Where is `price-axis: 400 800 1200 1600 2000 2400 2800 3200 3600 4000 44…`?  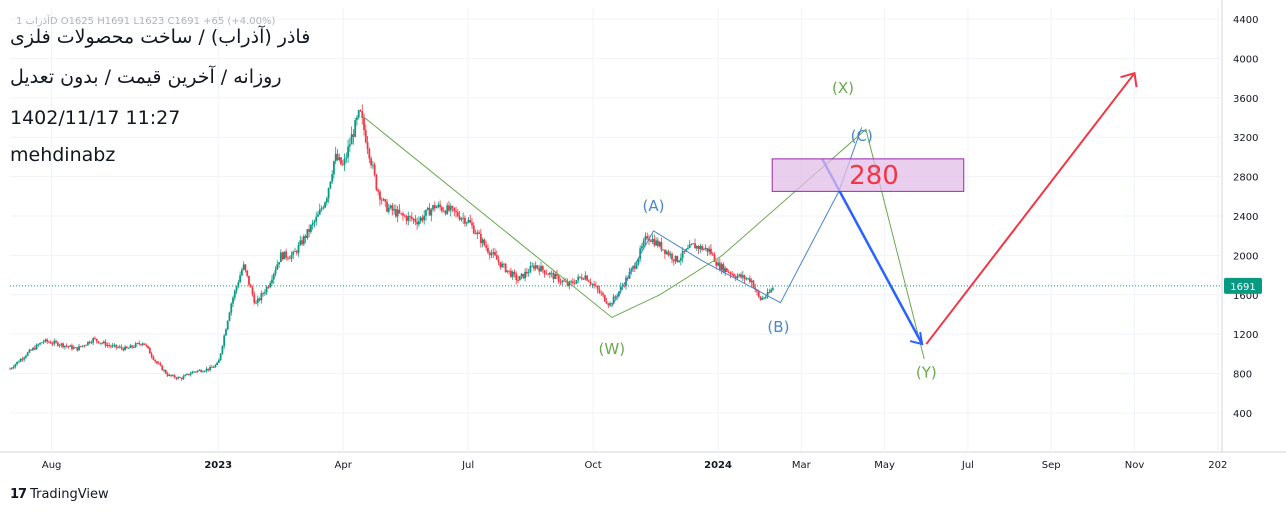 price-axis: 400 800 1200 1600 2000 2400 2800 3200 3600 4000 44… is located at coordinates (1245, 217).